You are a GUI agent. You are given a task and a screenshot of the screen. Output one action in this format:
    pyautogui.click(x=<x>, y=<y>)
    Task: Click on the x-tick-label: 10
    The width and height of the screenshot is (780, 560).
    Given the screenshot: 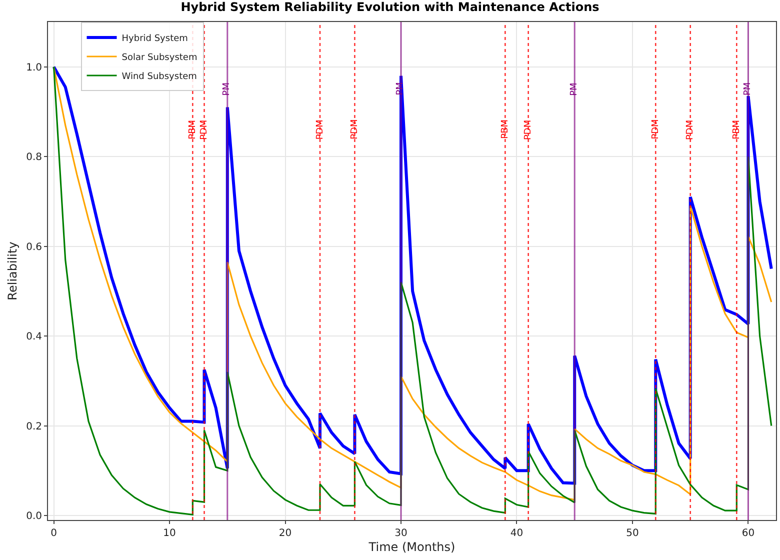 What is the action you would take?
    pyautogui.click(x=169, y=533)
    